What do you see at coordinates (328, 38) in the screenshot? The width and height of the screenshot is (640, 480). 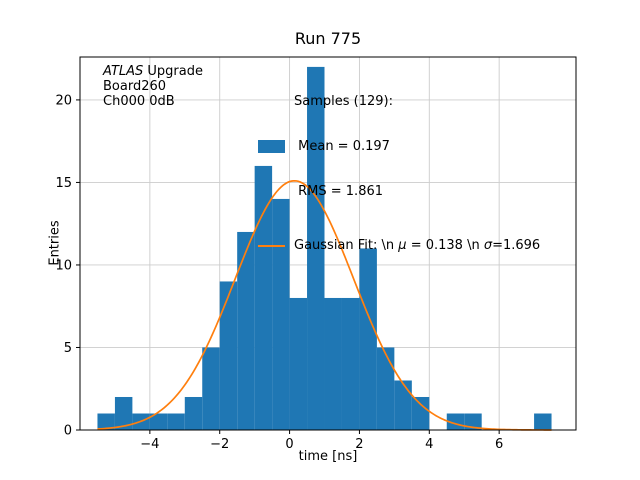 I see `chart-title: Run 775` at bounding box center [328, 38].